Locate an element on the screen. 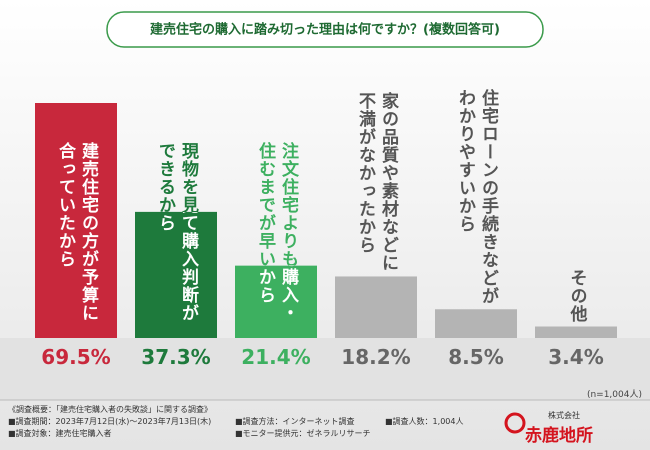  value-label: 37.3% is located at coordinates (175, 357).